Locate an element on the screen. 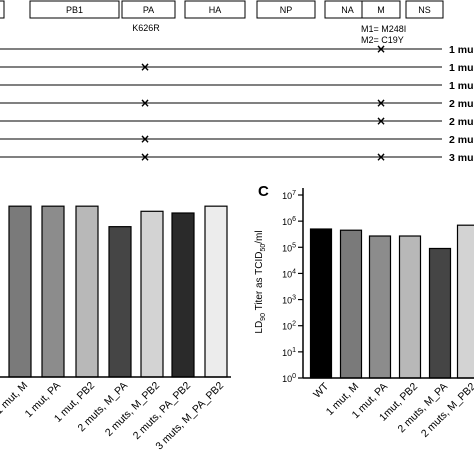 This screenshot has height=474, width=474. segment-label-np: NP is located at coordinates (286, 10).